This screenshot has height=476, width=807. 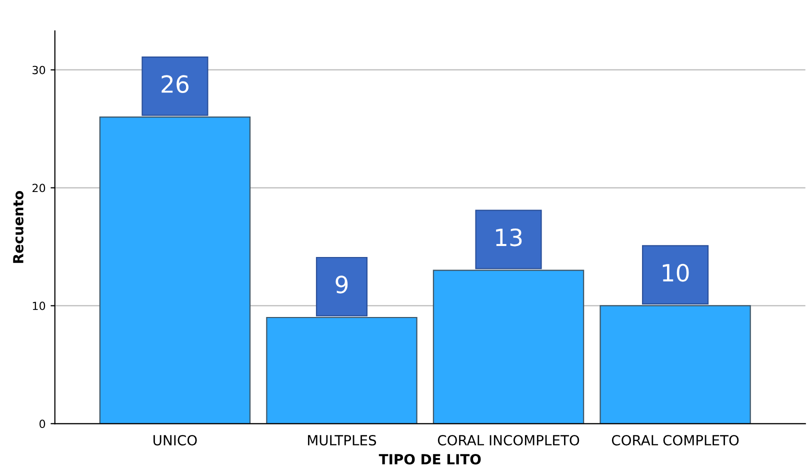 What do you see at coordinates (675, 440) in the screenshot?
I see `x-tick-label: CORAL COMPLETO` at bounding box center [675, 440].